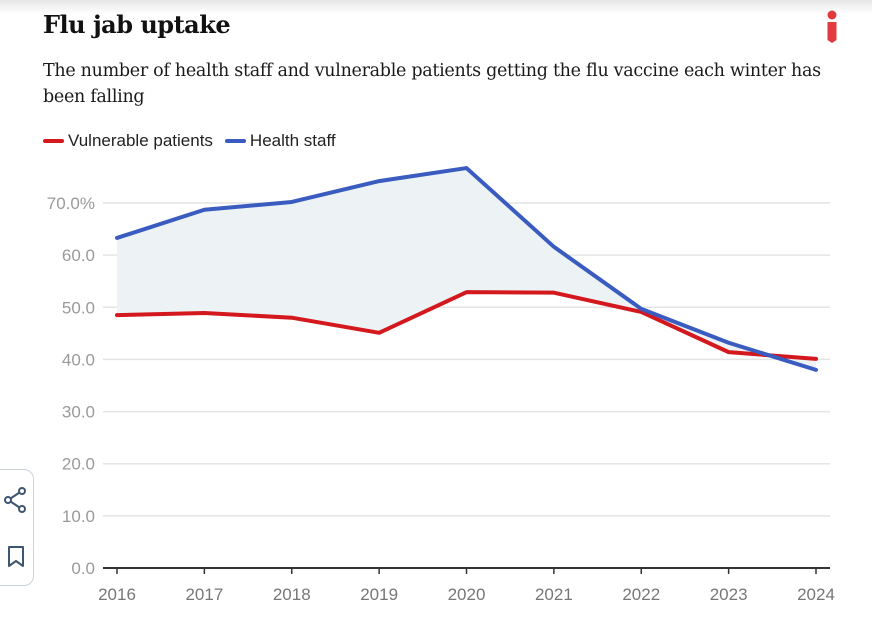 The height and width of the screenshot is (636, 872). Describe the element at coordinates (466, 325) in the screenshot. I see `series-line-vulnerable-patients` at that location.